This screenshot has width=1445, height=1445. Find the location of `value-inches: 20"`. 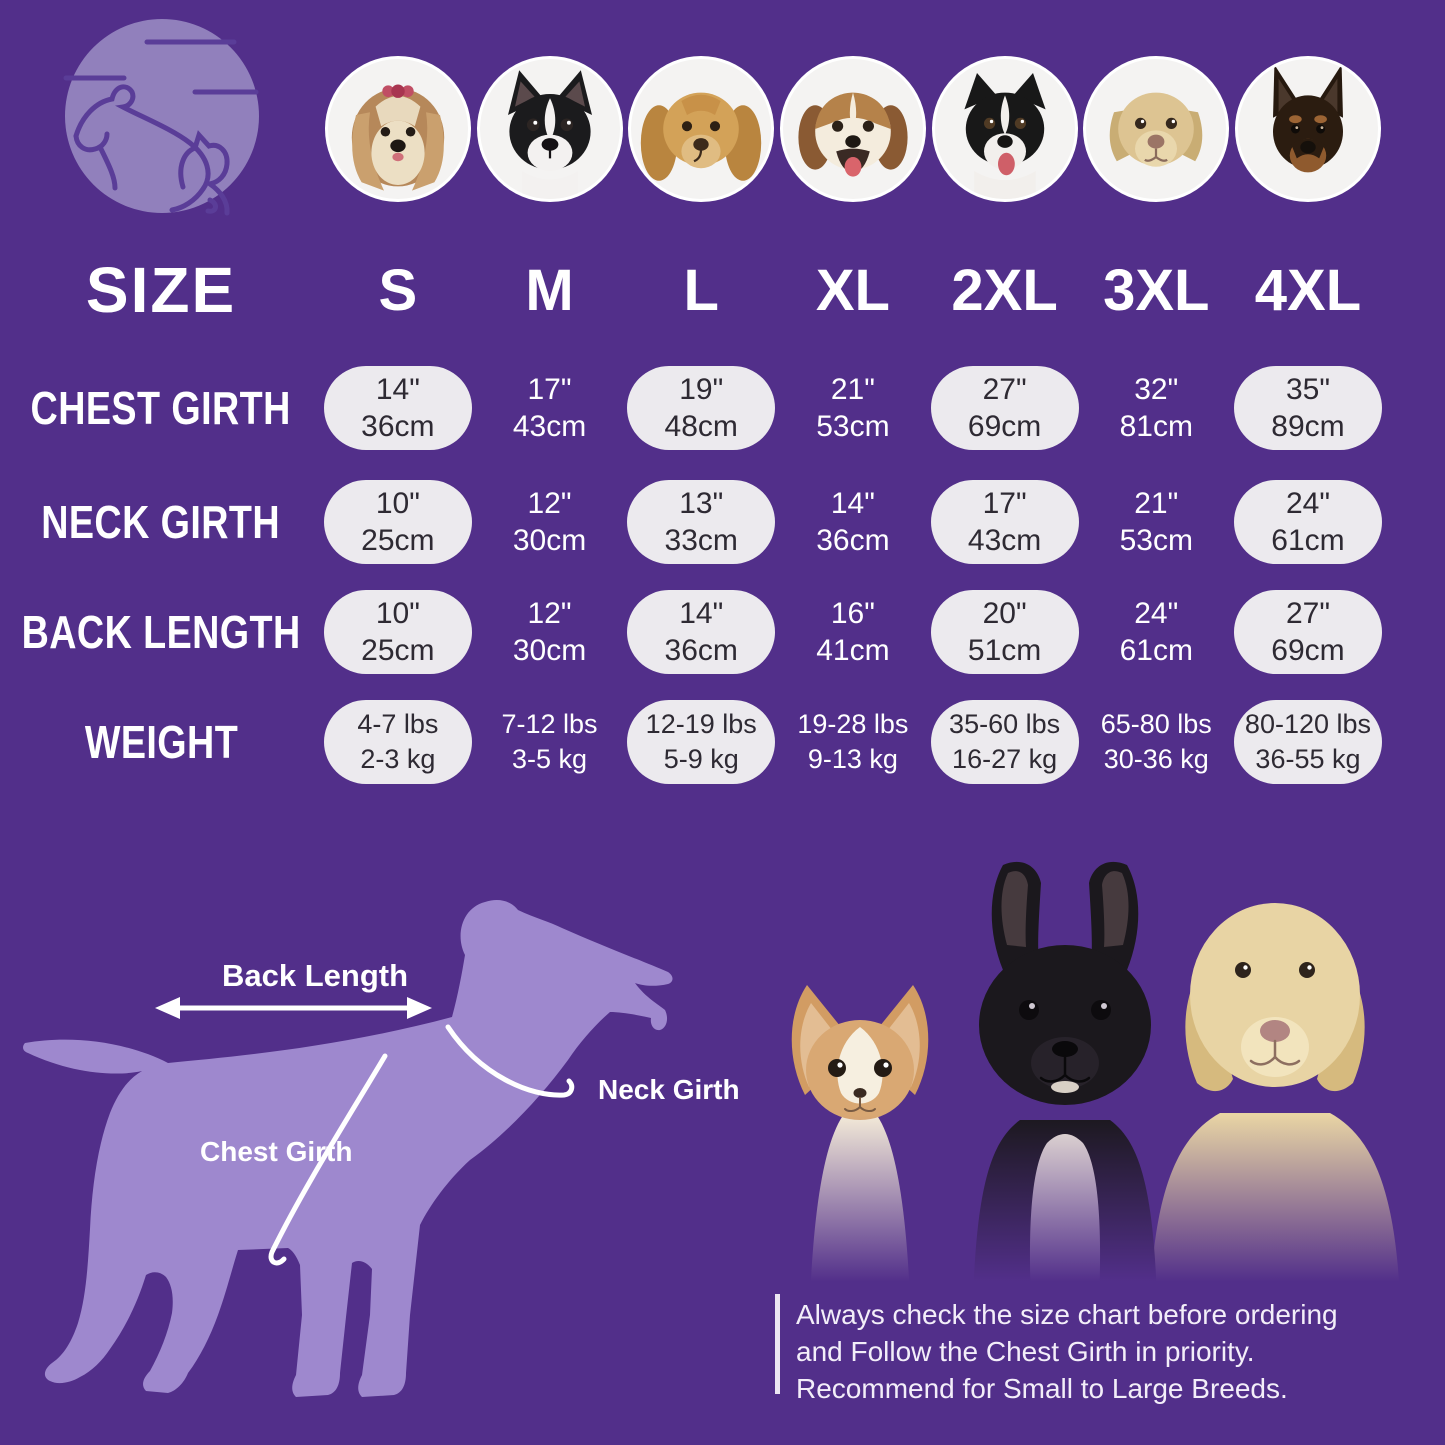

value-inches: 20" is located at coordinates (1004, 613).